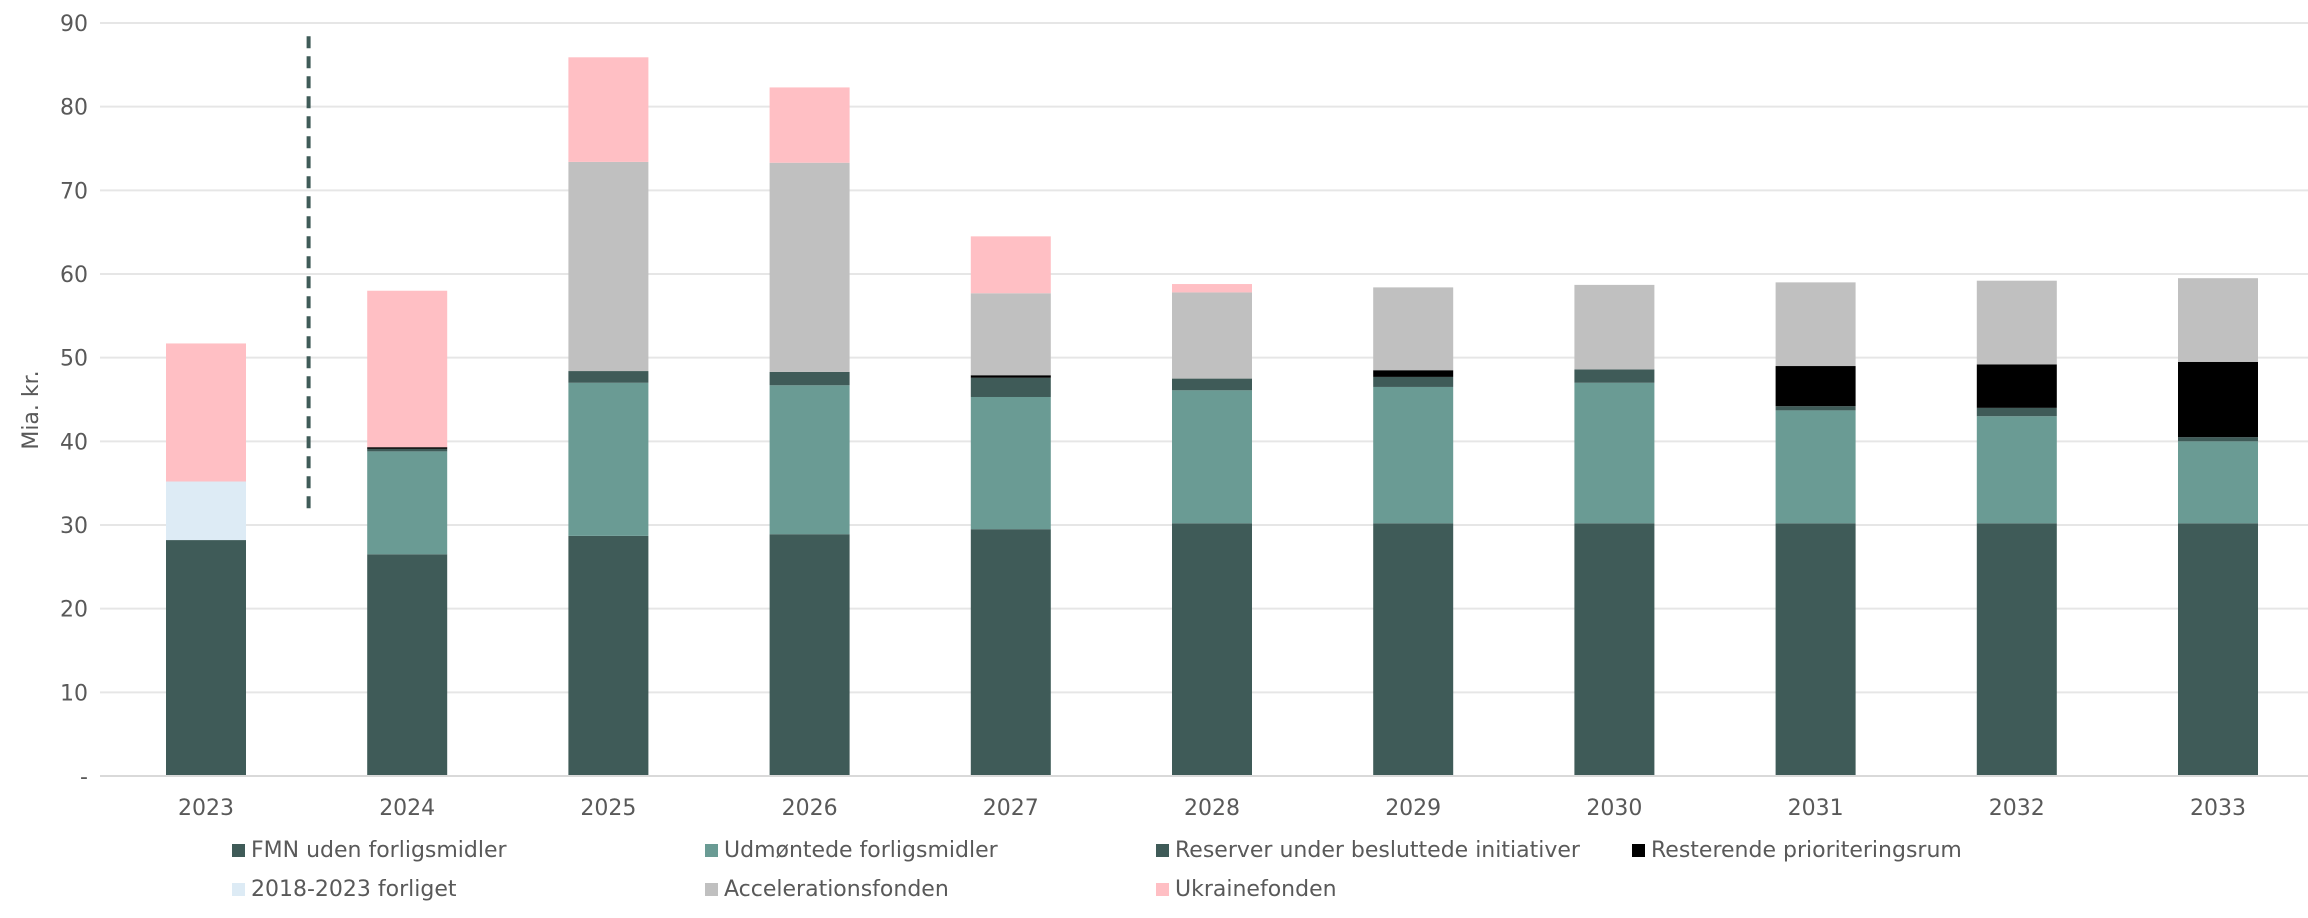 The width and height of the screenshot is (2308, 918). Describe the element at coordinates (74, 693) in the screenshot. I see `y-tick-label: 10` at that location.